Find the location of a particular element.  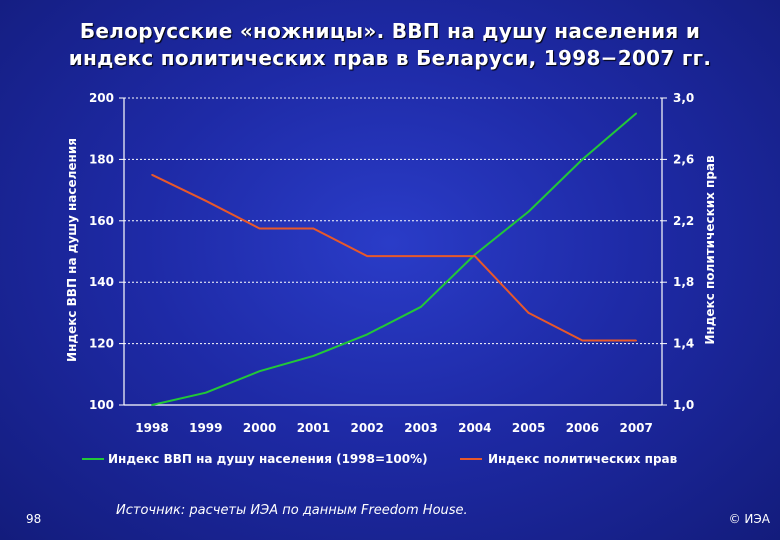

x-tick-label: 1999 is located at coordinates (205, 428).